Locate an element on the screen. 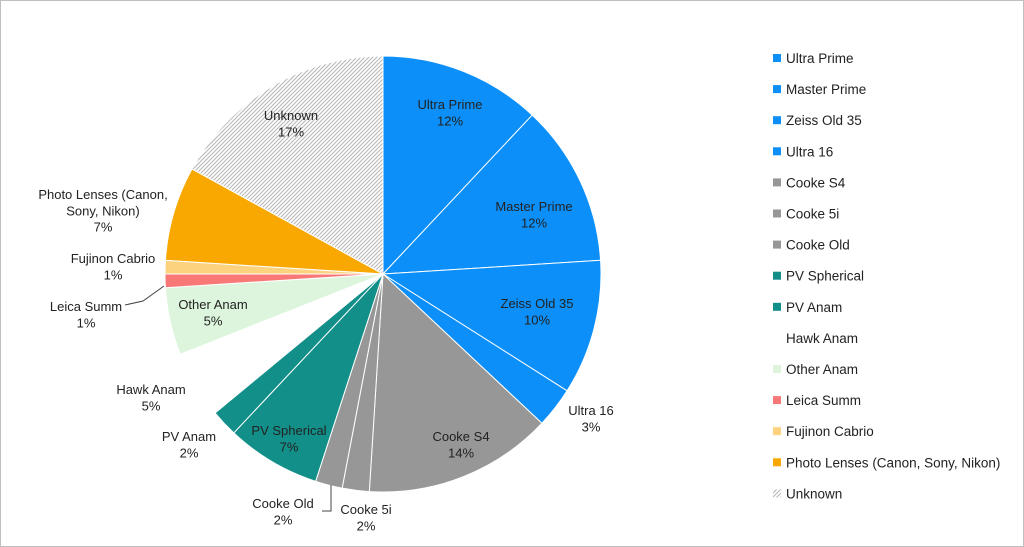 The height and width of the screenshot is (547, 1024). legend-label-photo-lenses-canon-sony-nikon: Photo Lenses (Canon, Sony, Nikon) is located at coordinates (893, 462).